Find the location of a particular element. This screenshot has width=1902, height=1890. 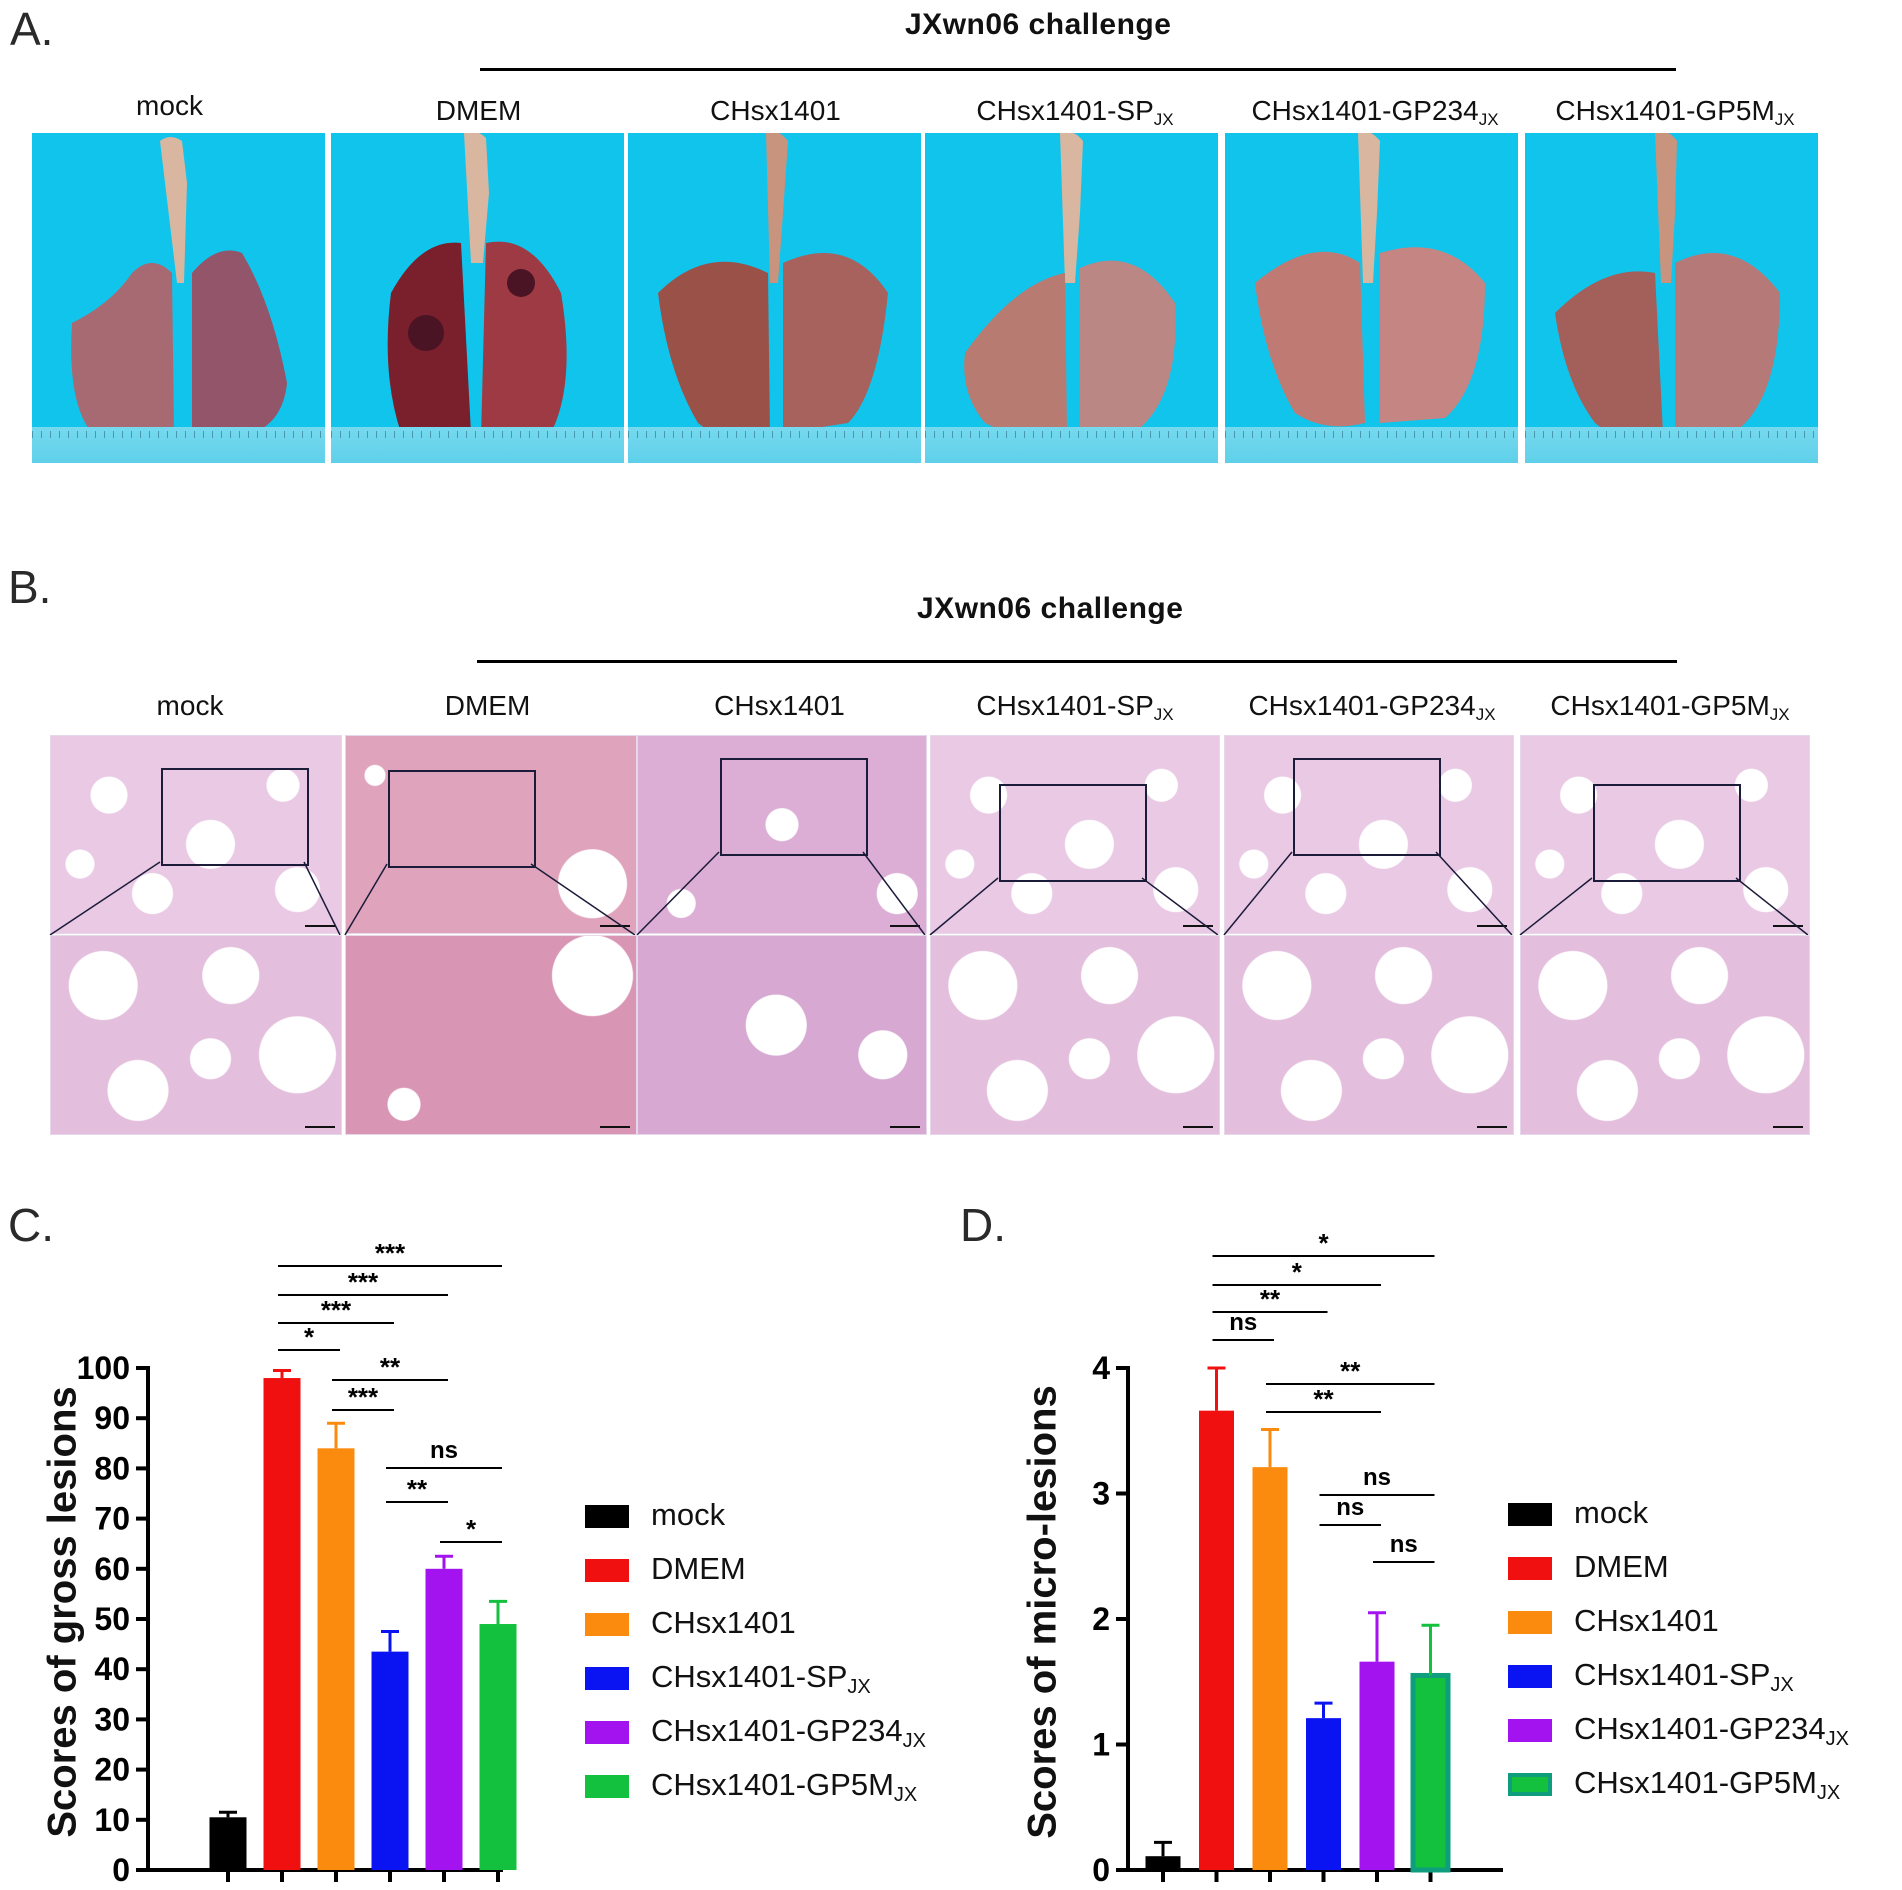

legend-c-swatch-mock is located at coordinates (607, 1516).